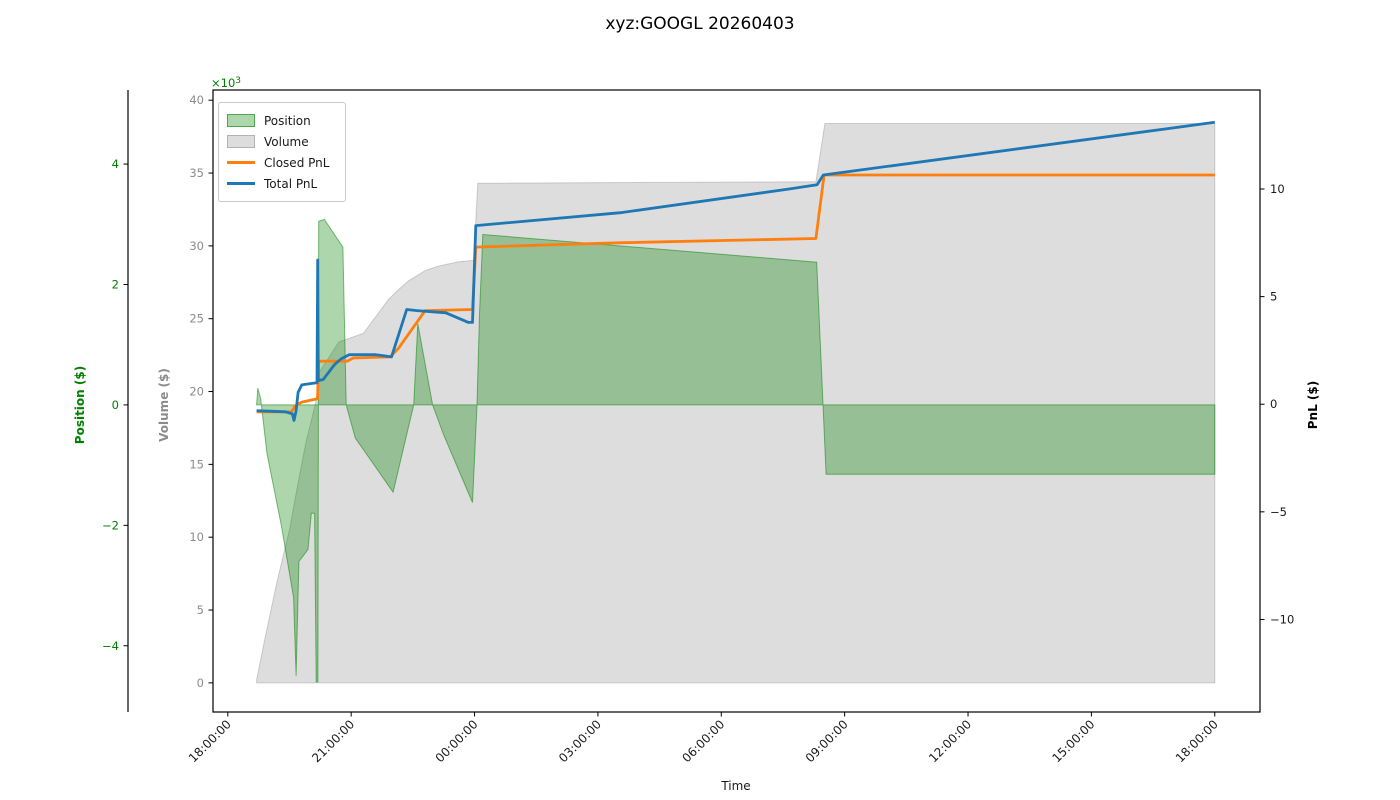 The image size is (1400, 800). What do you see at coordinates (703, 741) in the screenshot?
I see `x-tick-label: 06:00:00` at bounding box center [703, 741].